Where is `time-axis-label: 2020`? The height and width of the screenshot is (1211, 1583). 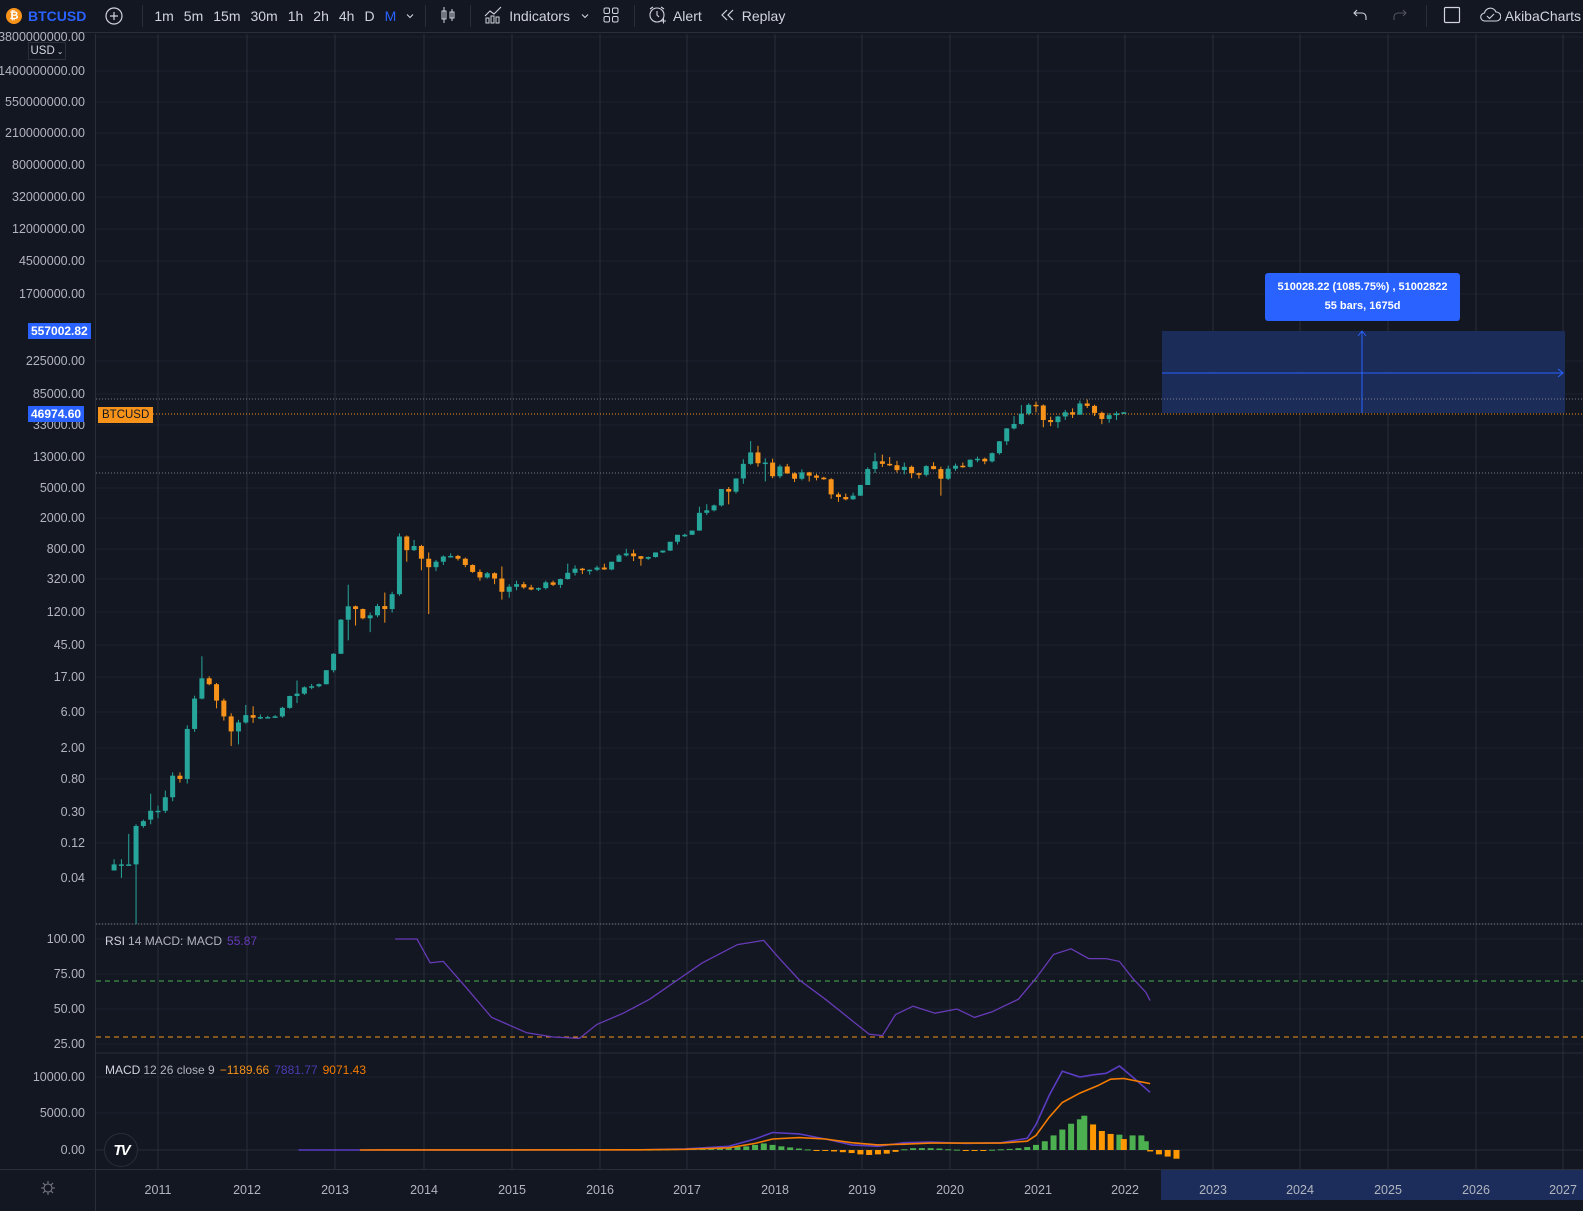 time-axis-label: 2020 is located at coordinates (950, 1190).